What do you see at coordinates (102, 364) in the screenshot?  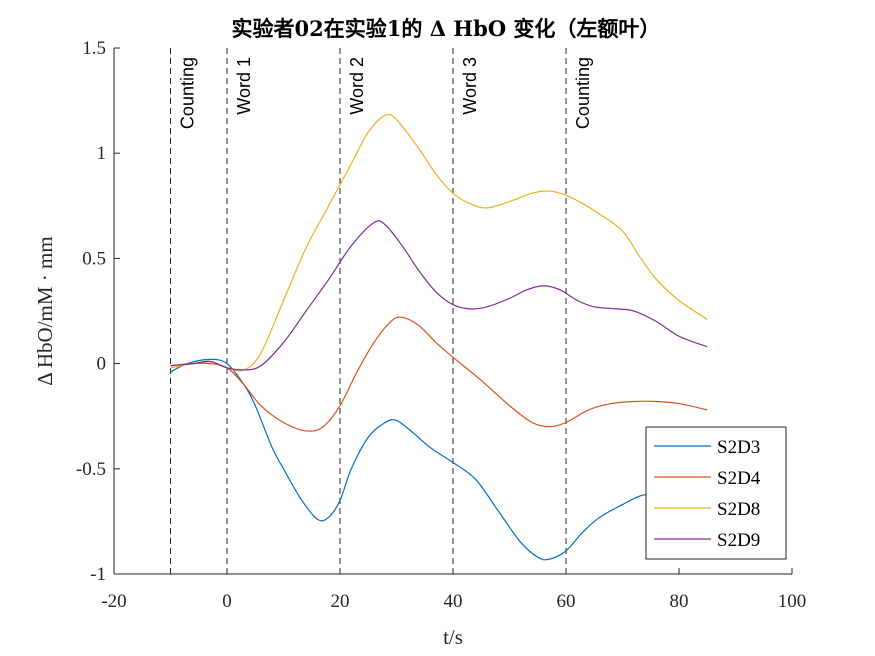 I see `y-tick-label: 0` at bounding box center [102, 364].